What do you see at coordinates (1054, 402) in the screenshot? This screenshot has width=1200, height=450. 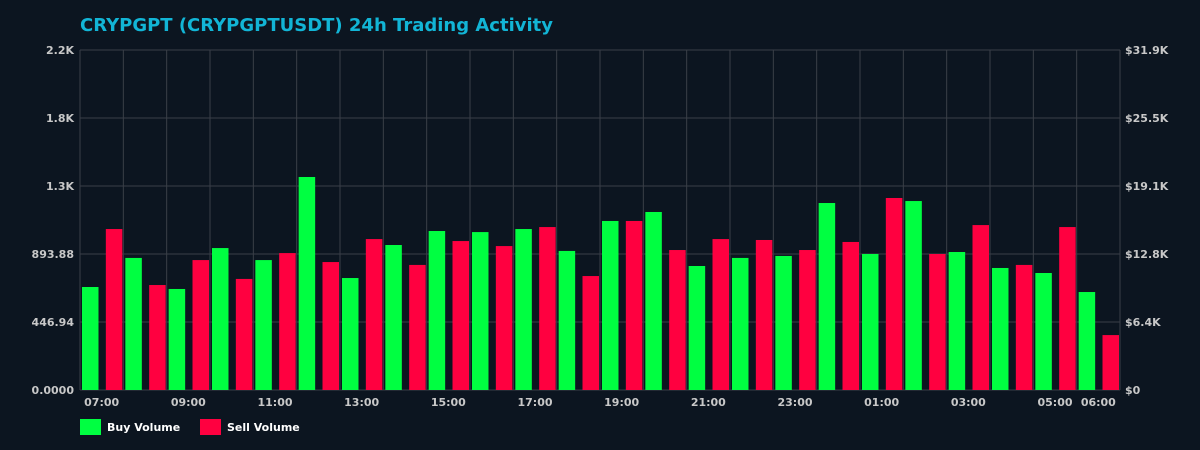 I see `x-tick-label: 05:00` at bounding box center [1054, 402].